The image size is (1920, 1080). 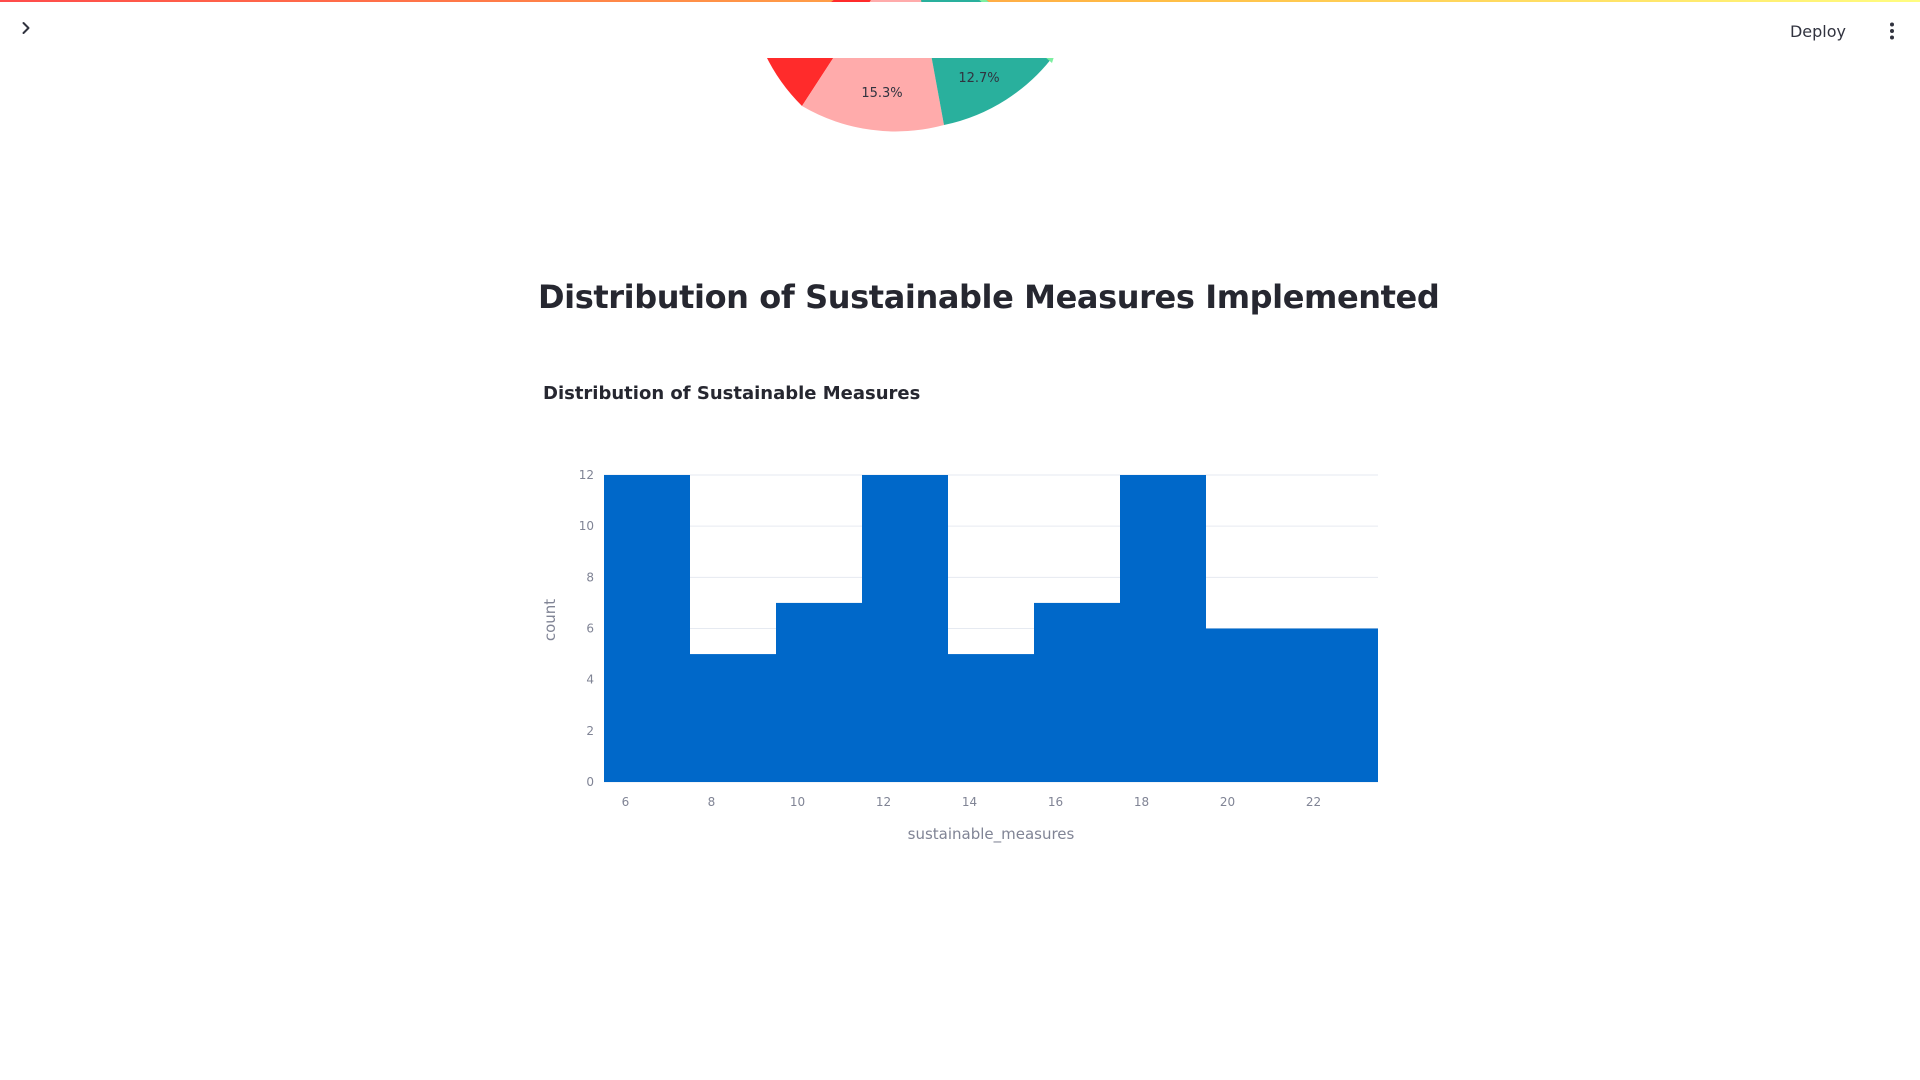 I want to click on x-ticks: 6 8 10 12 14 16 18 20 22, so click(x=971, y=802).